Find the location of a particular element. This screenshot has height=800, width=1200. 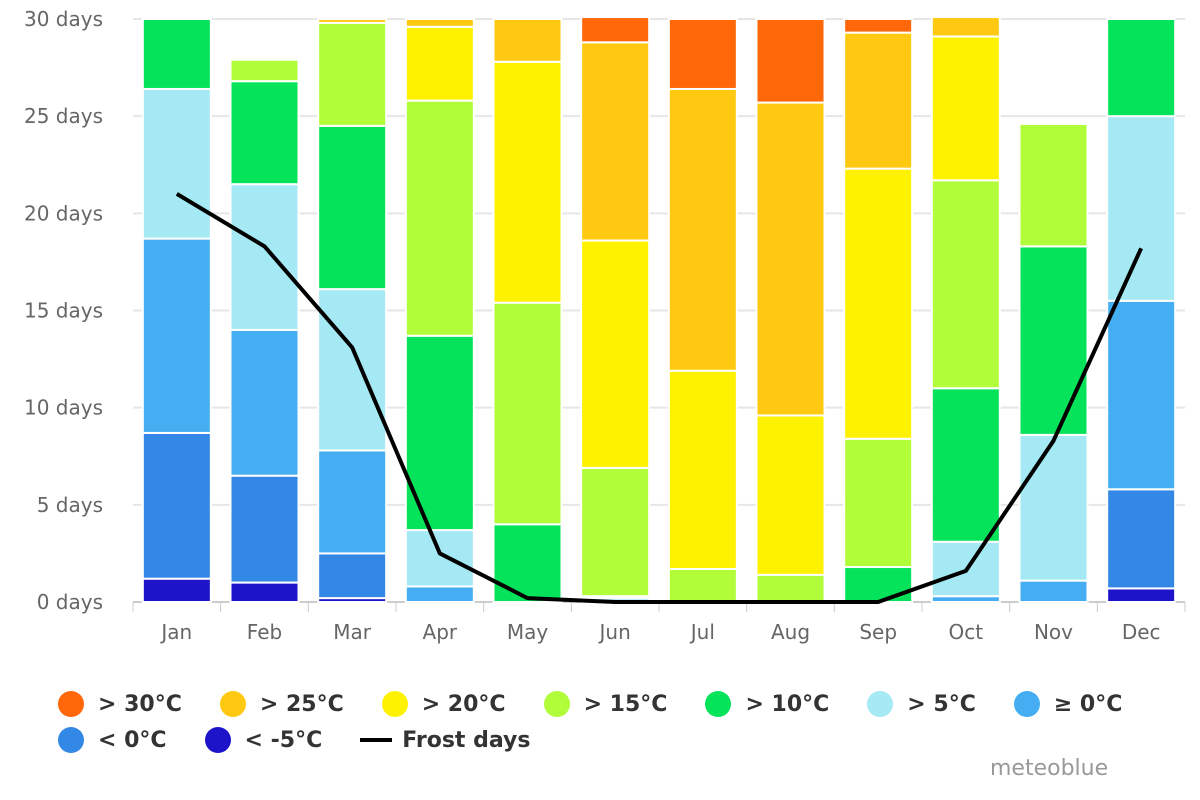

y-tick-label: 5 days is located at coordinates (70, 505).